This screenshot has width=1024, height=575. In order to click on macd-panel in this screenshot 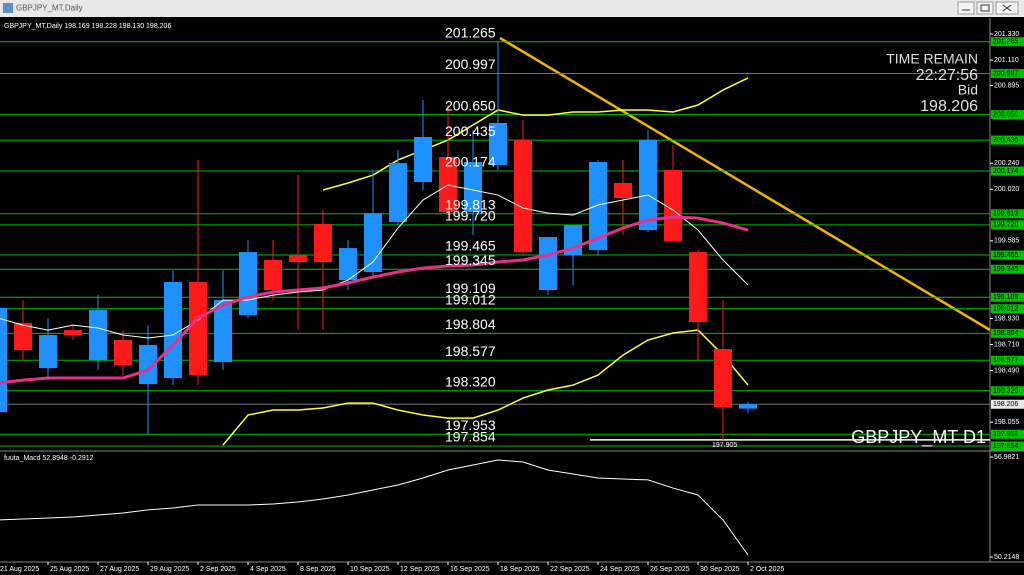, I will do `click(374, 507)`.